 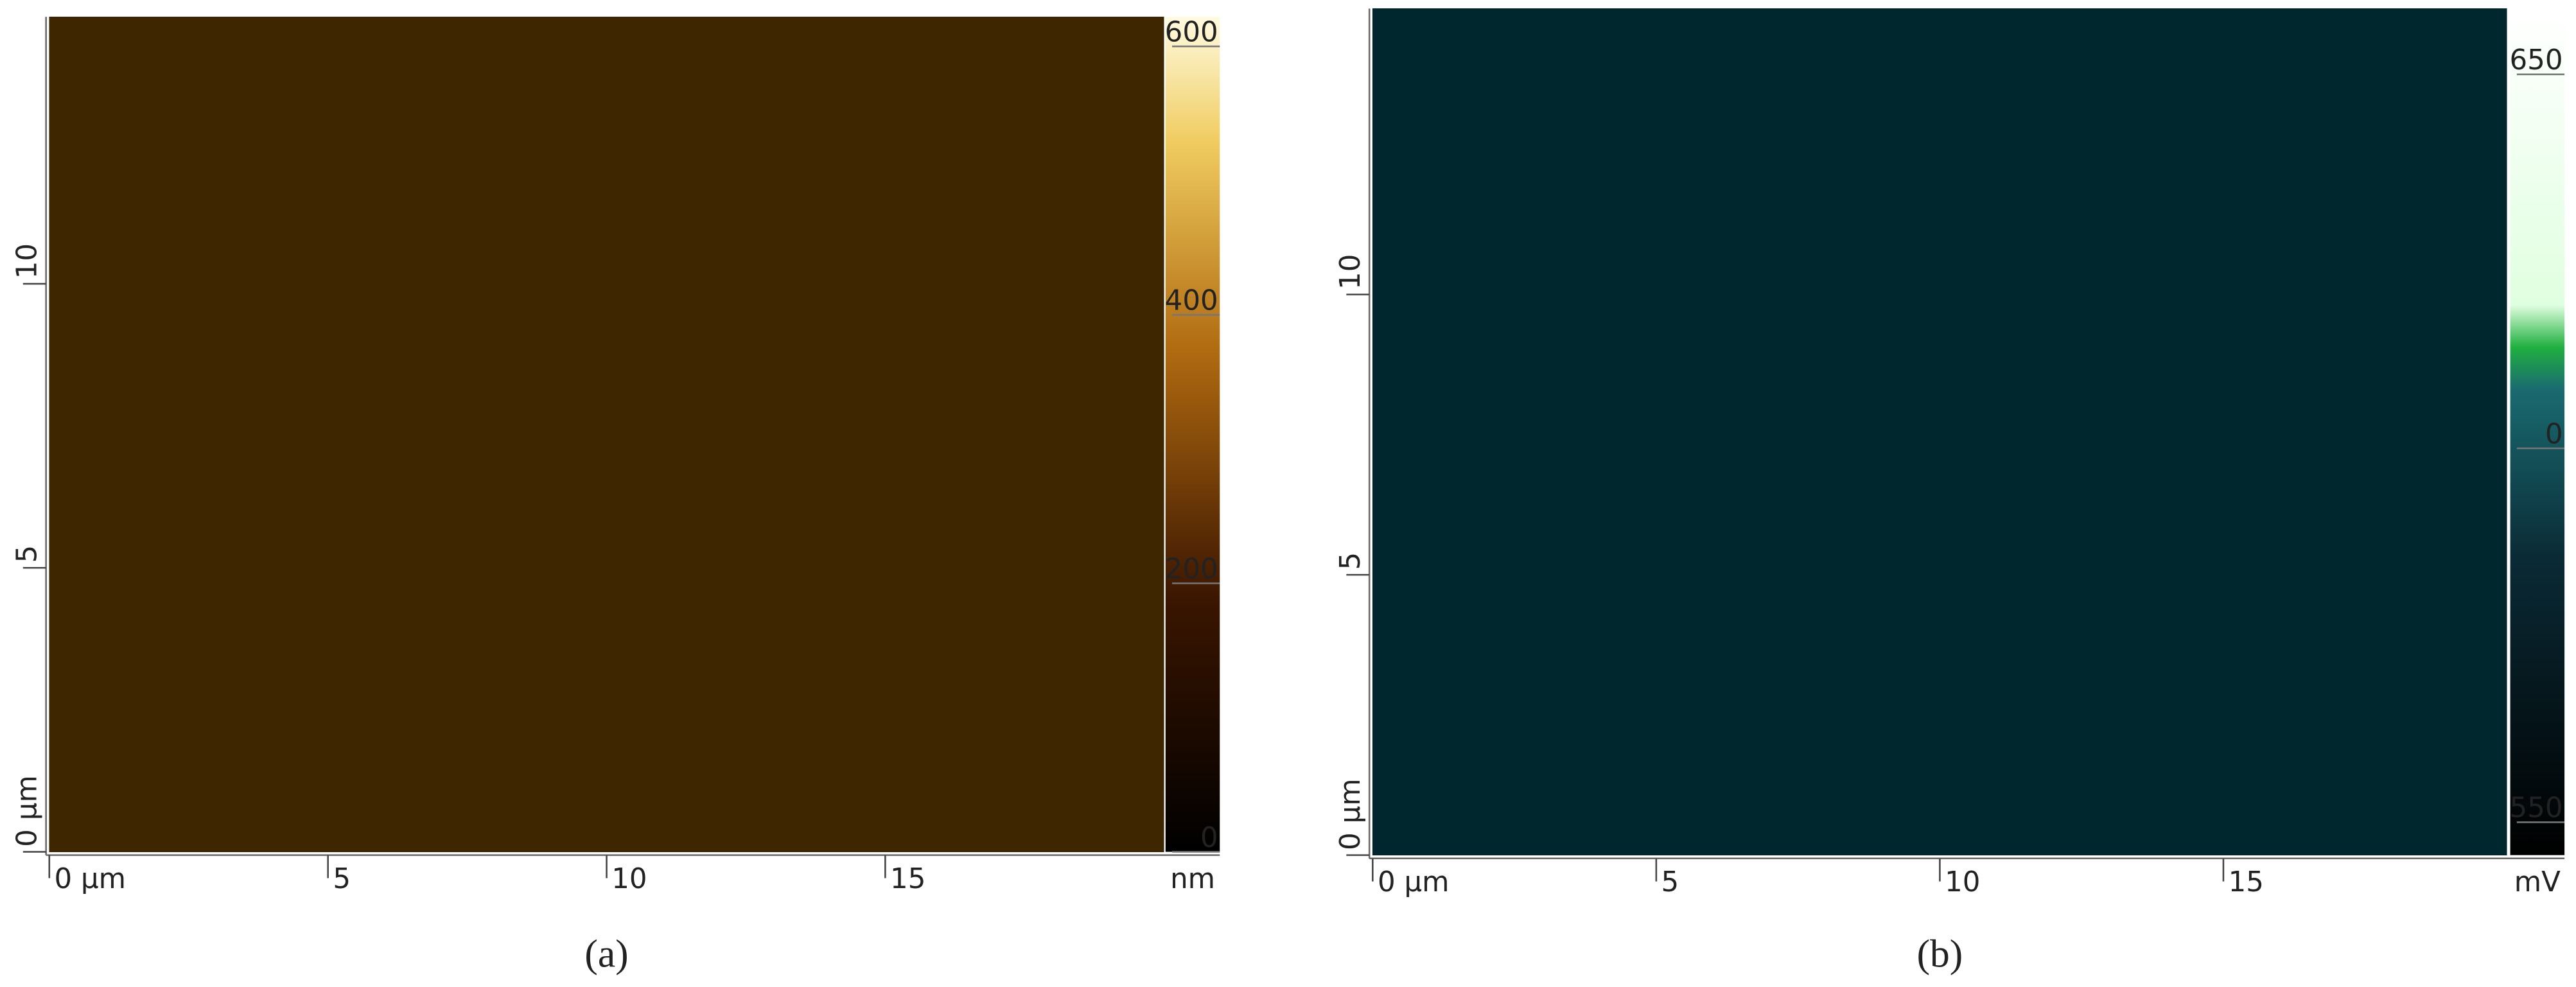 I want to click on panel-label: (b), so click(x=1940, y=954).